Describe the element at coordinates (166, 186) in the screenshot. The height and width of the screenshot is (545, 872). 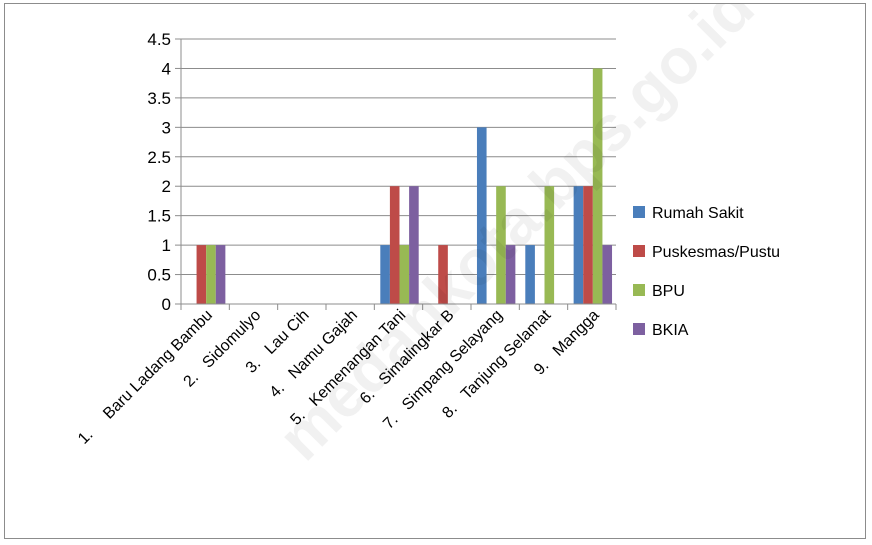
I see `y-tick-label: 2` at that location.